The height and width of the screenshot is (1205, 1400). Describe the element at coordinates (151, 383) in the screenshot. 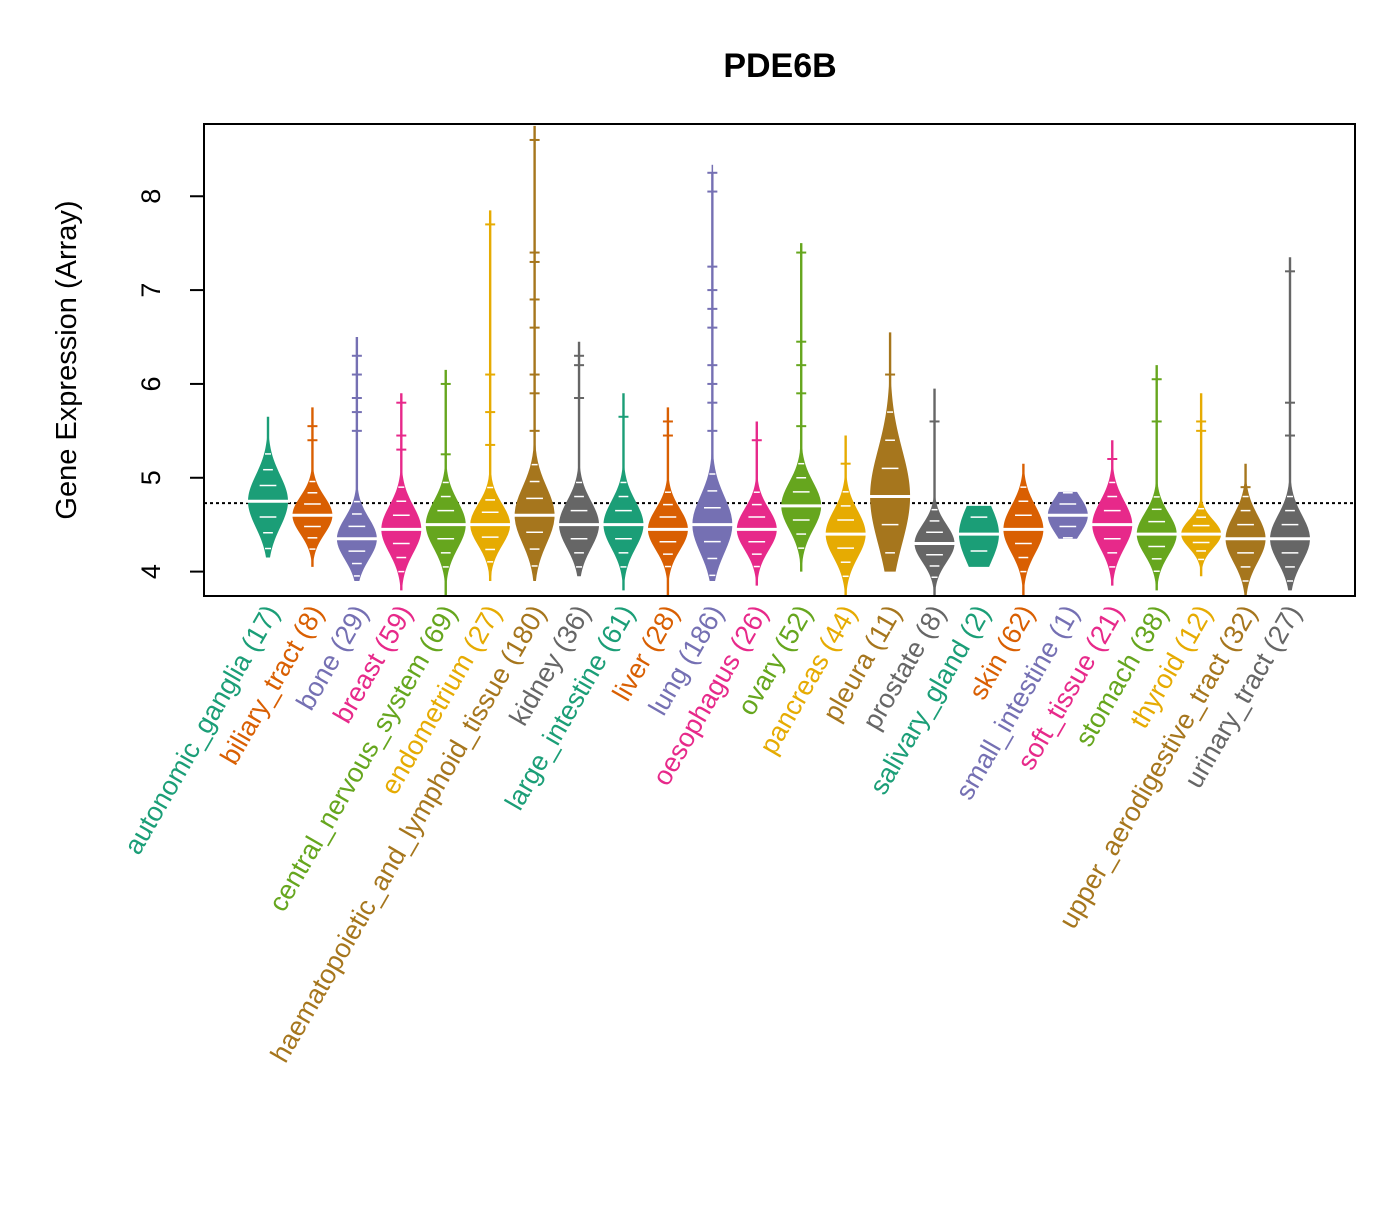

I see `y-tick-label: 6` at that location.